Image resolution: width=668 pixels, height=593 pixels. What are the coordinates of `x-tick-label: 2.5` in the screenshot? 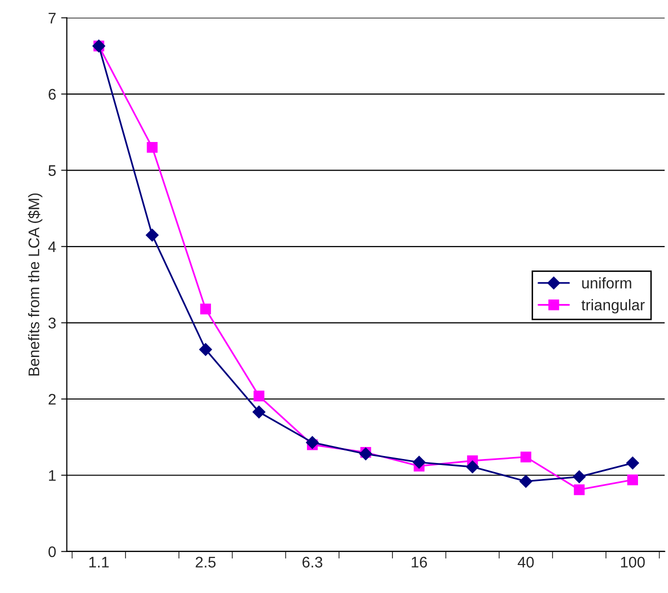 It's located at (206, 562).